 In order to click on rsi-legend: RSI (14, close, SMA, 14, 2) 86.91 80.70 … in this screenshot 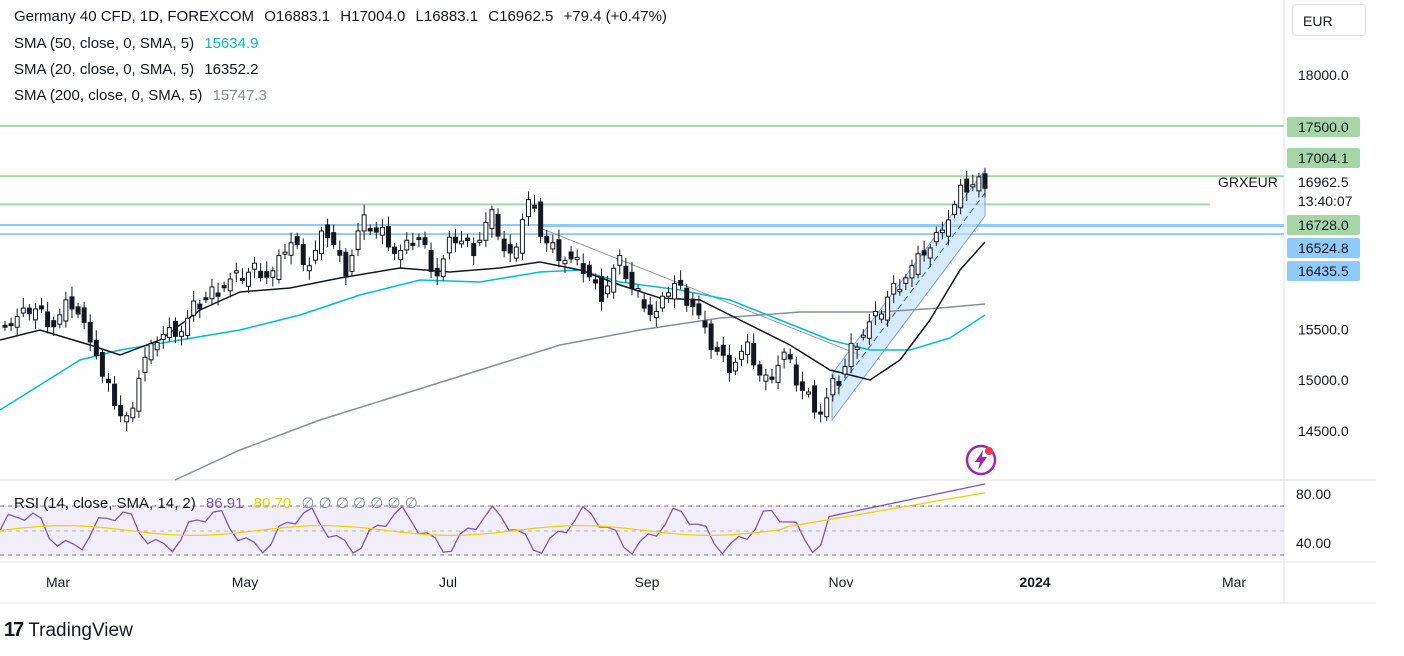, I will do `click(219, 504)`.